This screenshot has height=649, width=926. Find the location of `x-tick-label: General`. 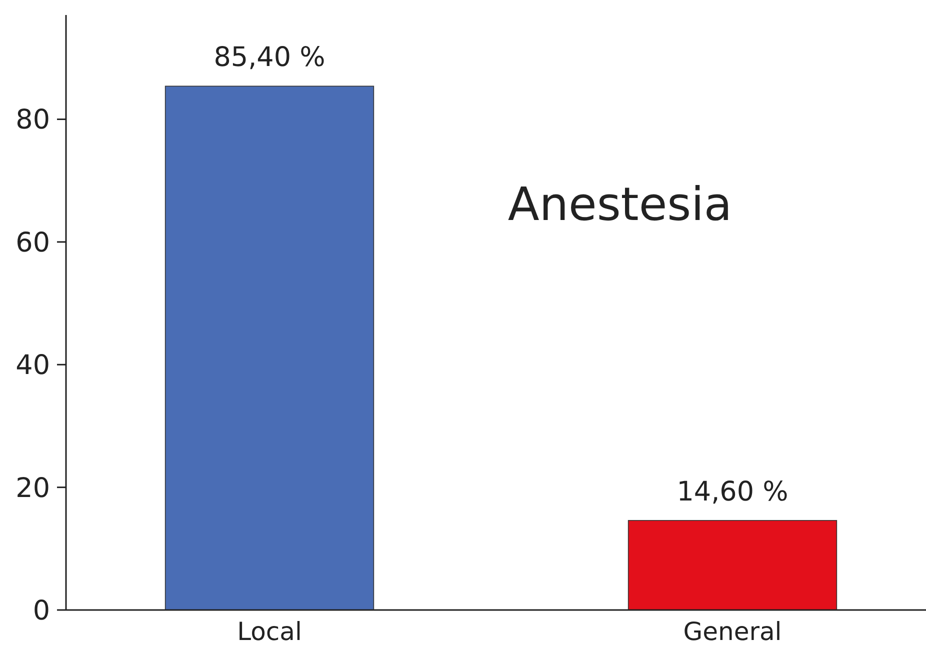

x-tick-label: General is located at coordinates (732, 631).